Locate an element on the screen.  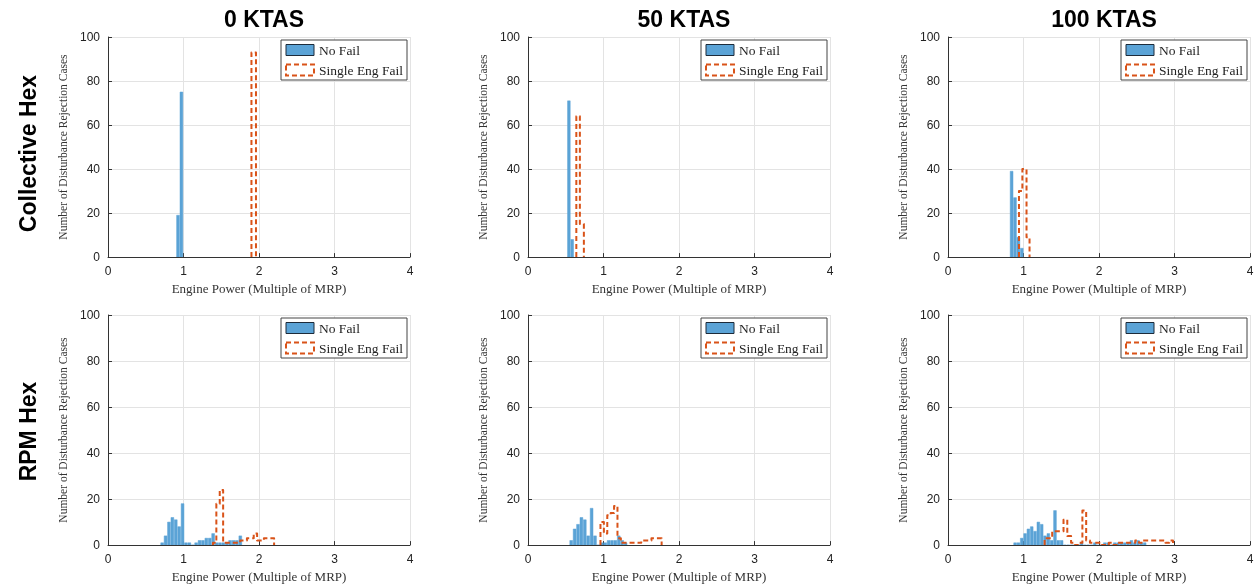
chart-title: 0 KTAS is located at coordinates (264, 18).